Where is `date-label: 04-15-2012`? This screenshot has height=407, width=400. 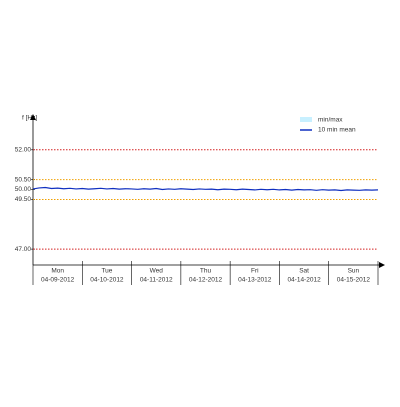 date-label: 04-15-2012 is located at coordinates (354, 280).